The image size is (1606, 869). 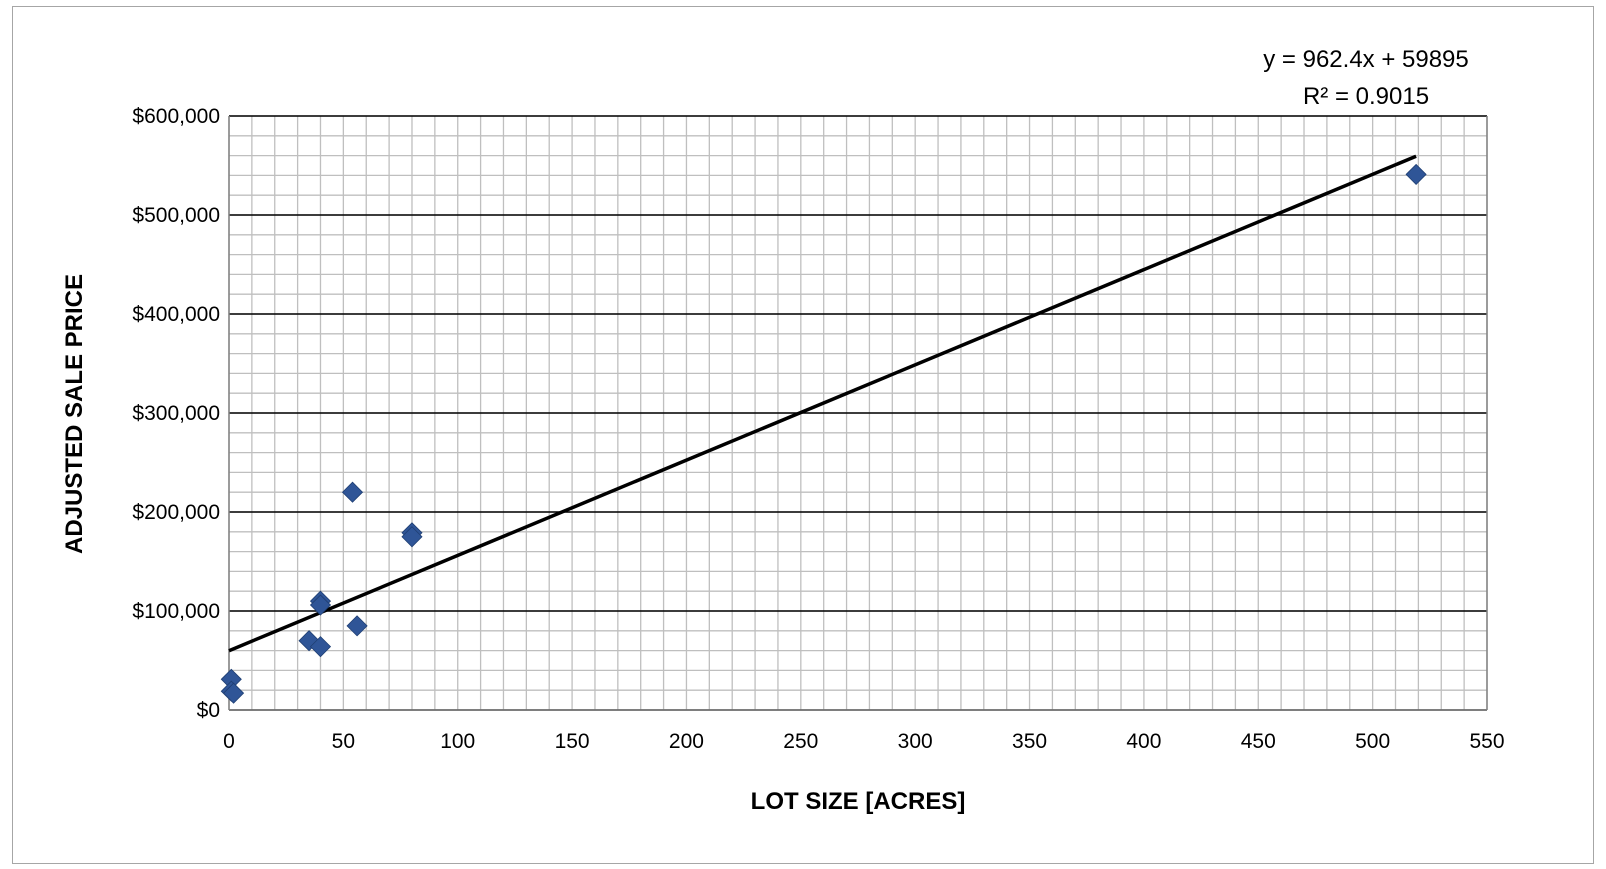 What do you see at coordinates (1143, 741) in the screenshot?
I see `x-tick-label: 400` at bounding box center [1143, 741].